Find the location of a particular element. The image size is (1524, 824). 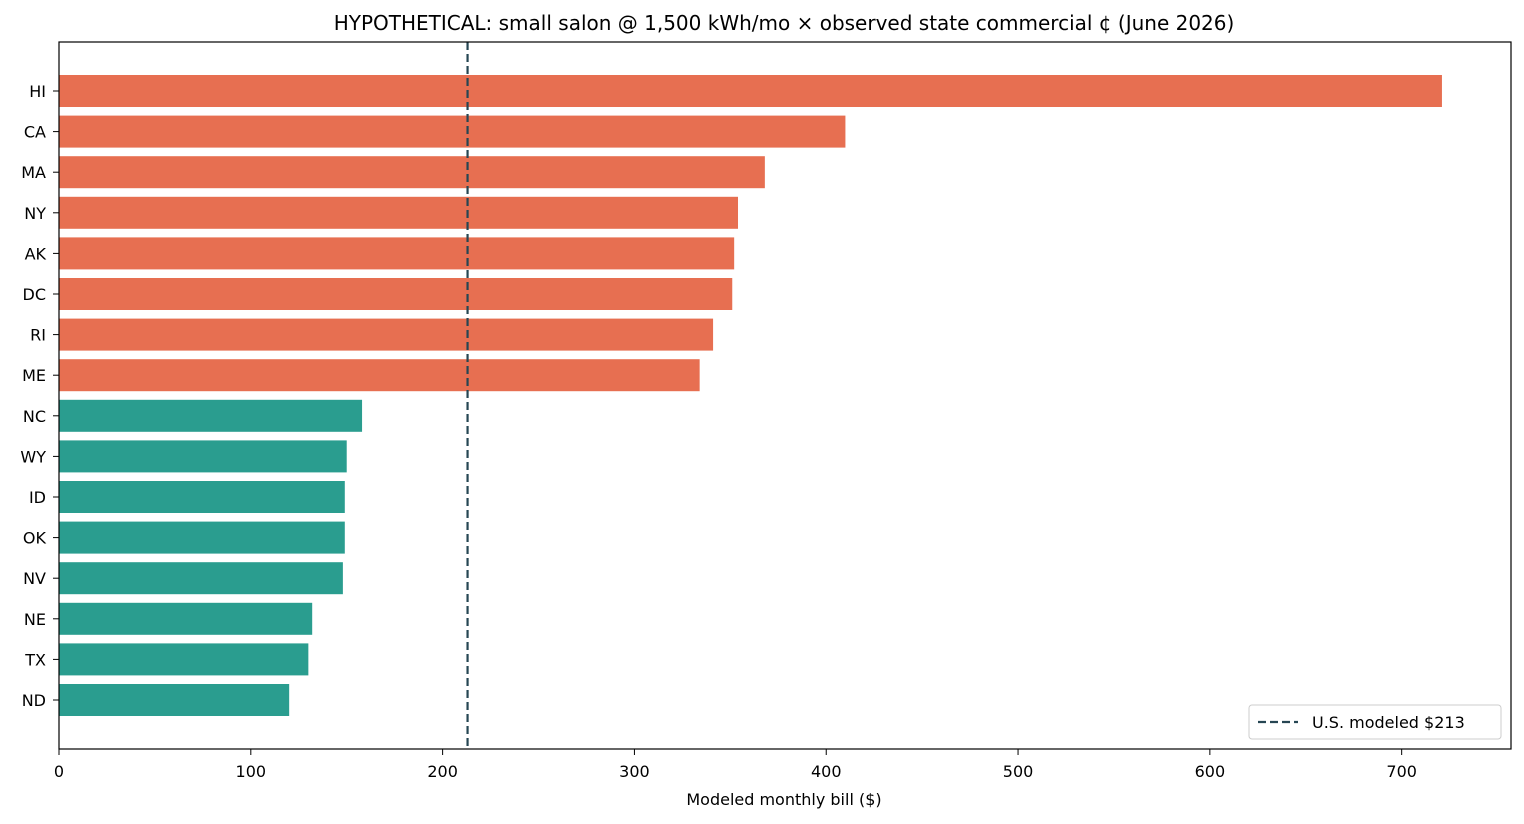

bar-id is located at coordinates (202, 497).